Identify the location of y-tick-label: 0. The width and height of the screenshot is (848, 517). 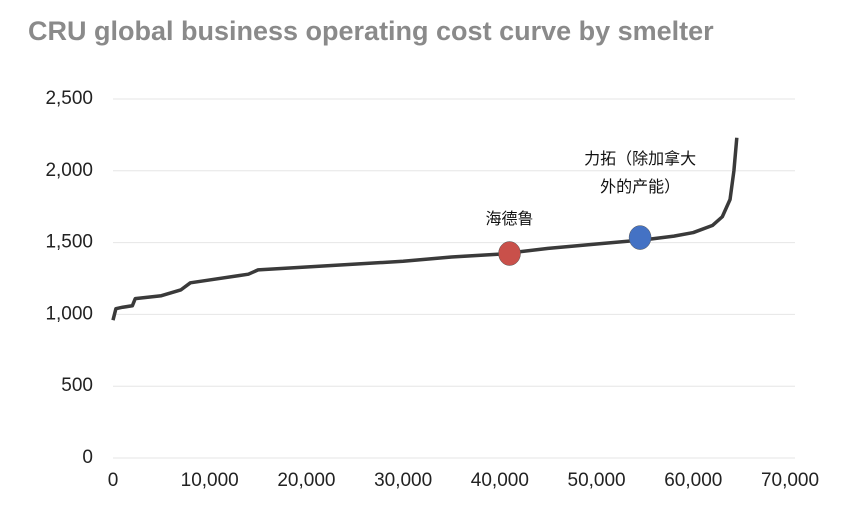
(87, 457).